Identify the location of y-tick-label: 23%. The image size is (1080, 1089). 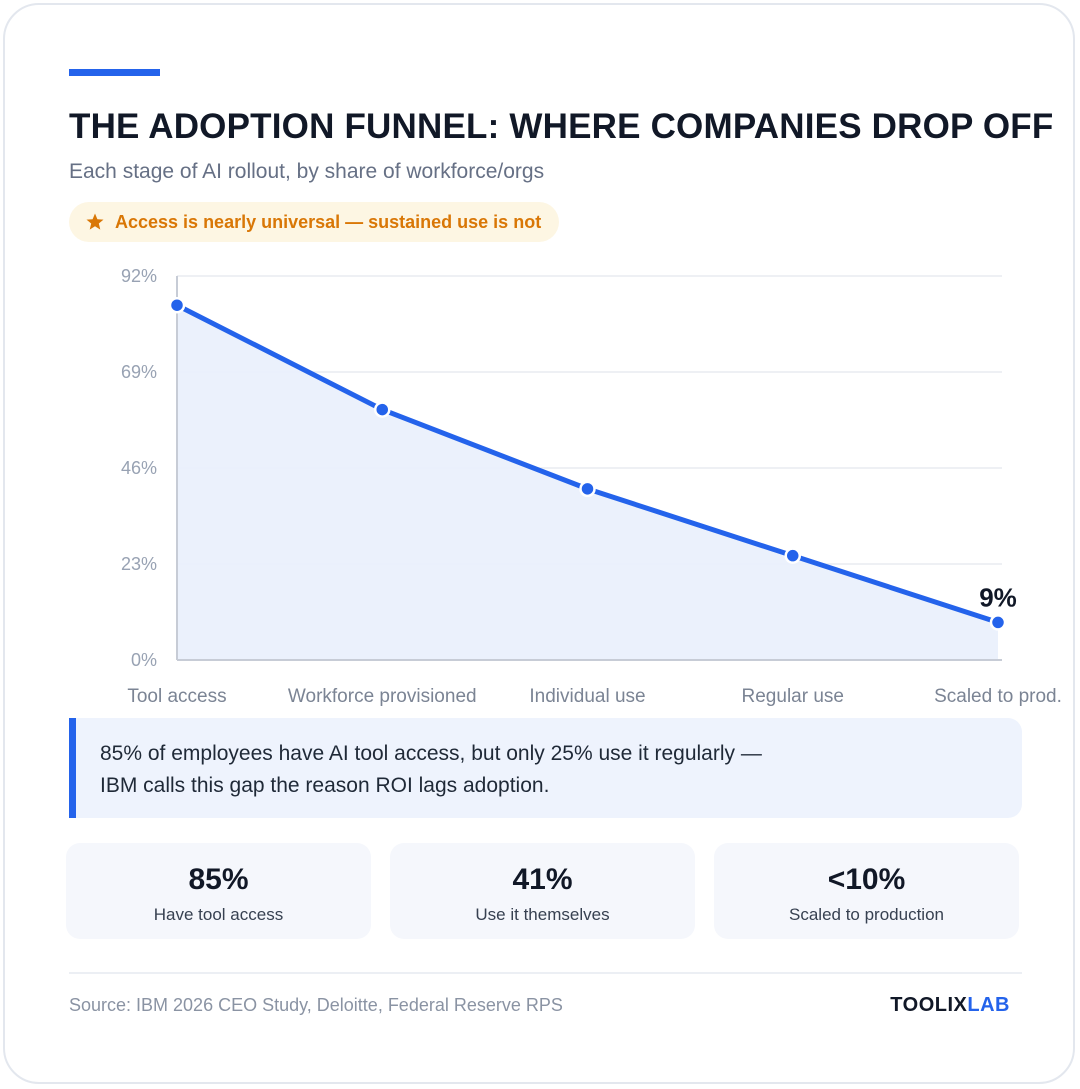
(139, 564).